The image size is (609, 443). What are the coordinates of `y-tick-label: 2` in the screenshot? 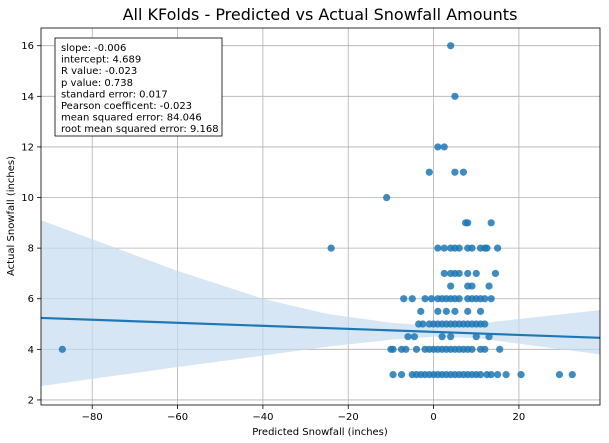 It's located at (31, 400).